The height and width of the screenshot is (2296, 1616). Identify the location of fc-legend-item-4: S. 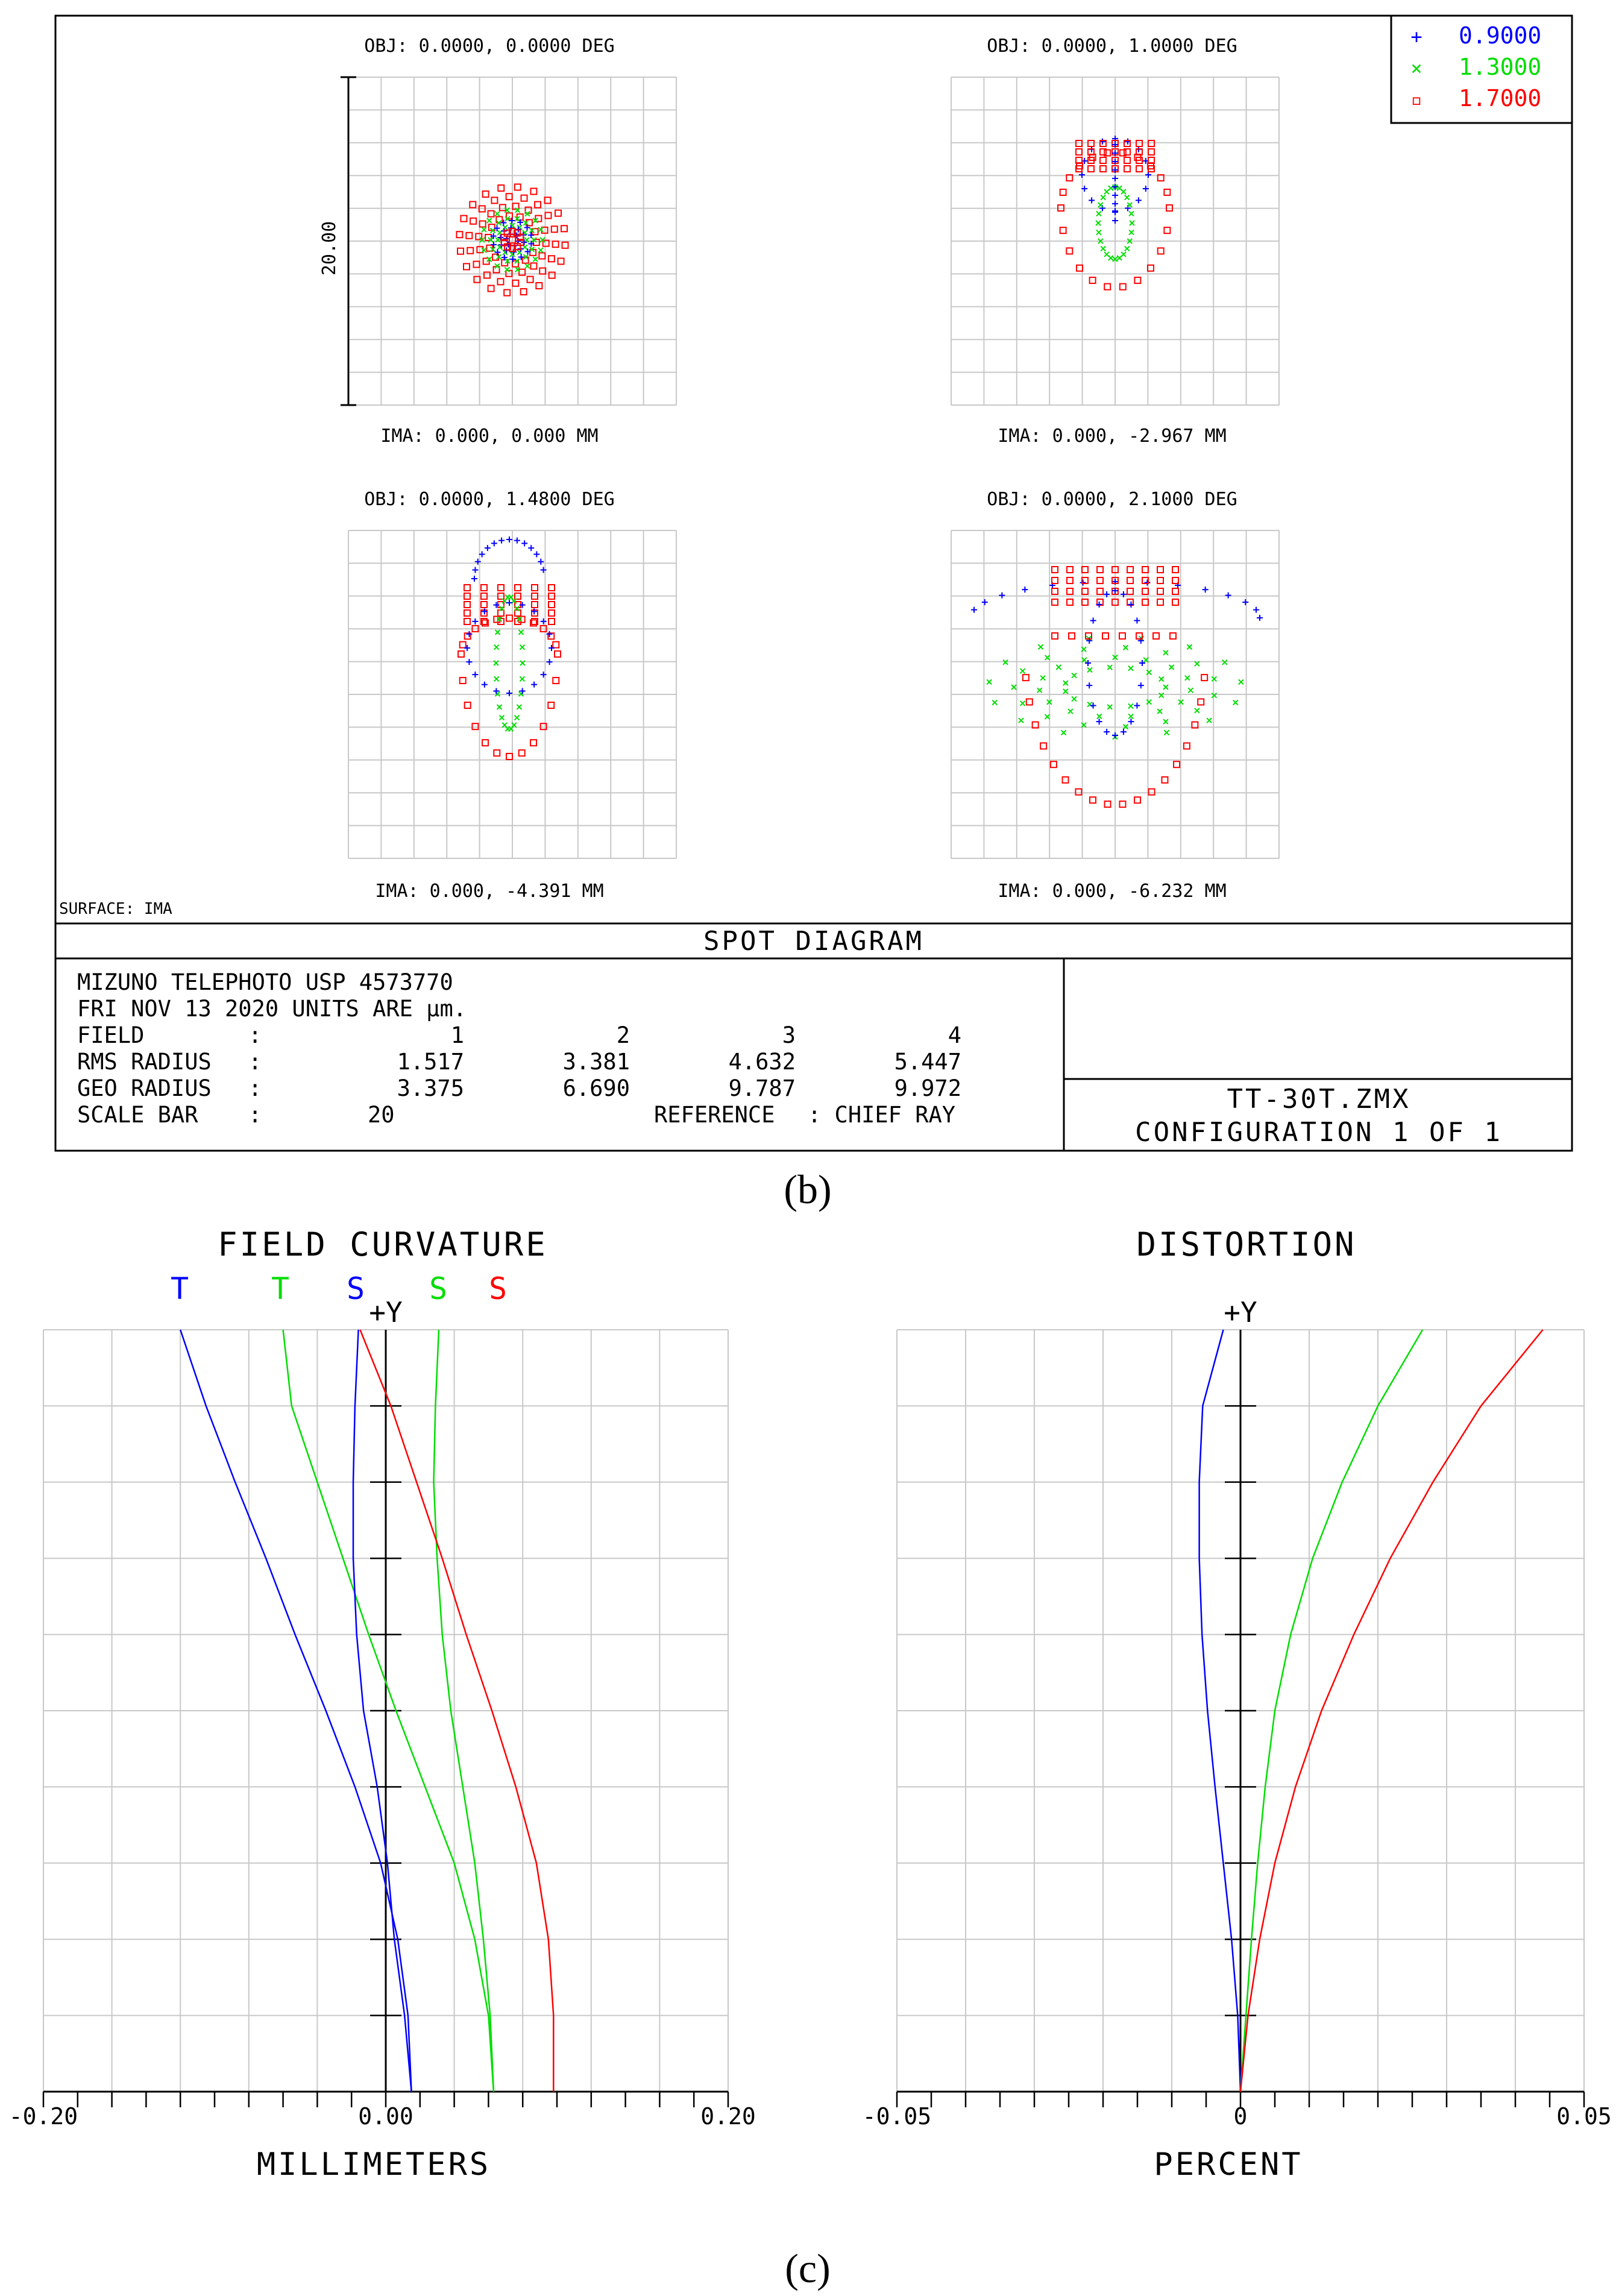
(438, 1288).